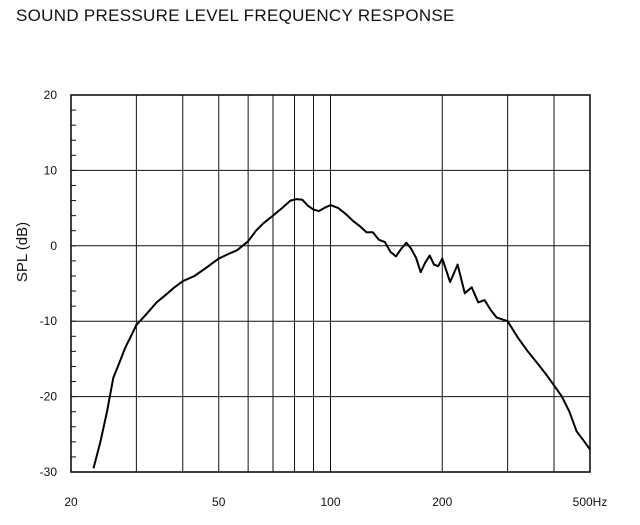 The width and height of the screenshot is (640, 525). Describe the element at coordinates (330, 502) in the screenshot. I see `x-tick-label: 100` at that location.